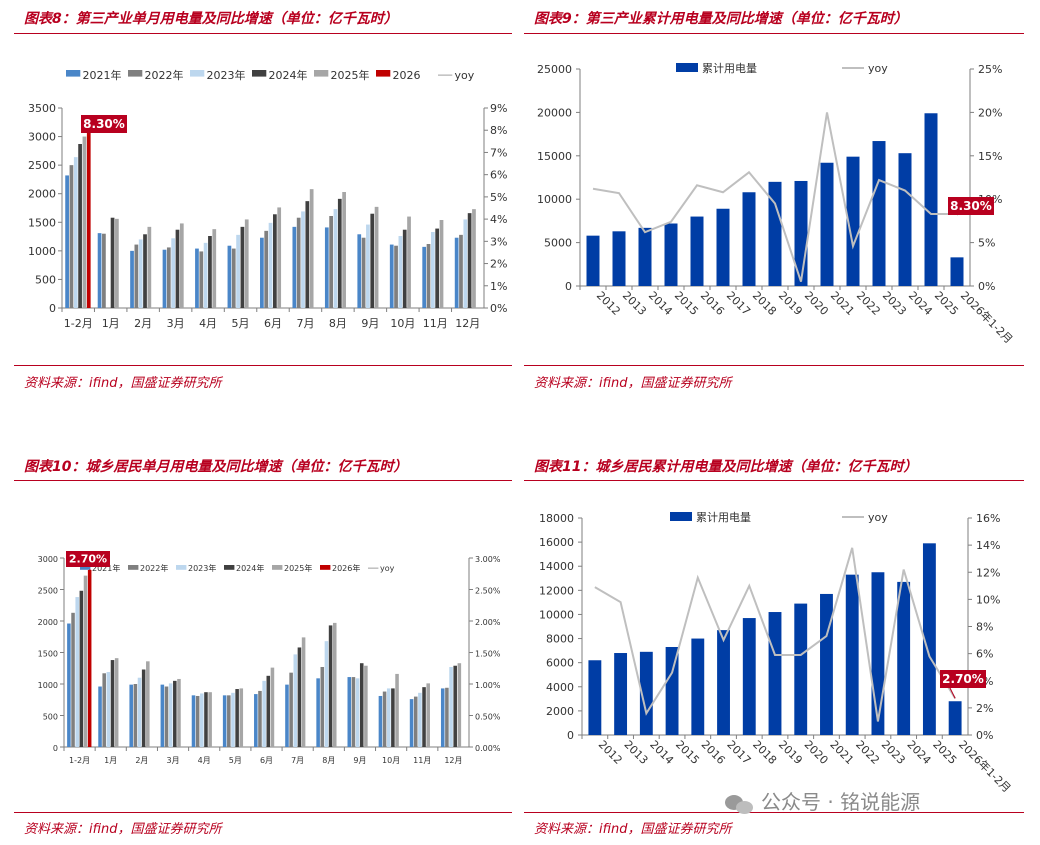 Image resolution: width=1040 pixels, height=845 pixels. Describe the element at coordinates (988, 518) in the screenshot. I see `y2-tick-label: 16%` at that location.